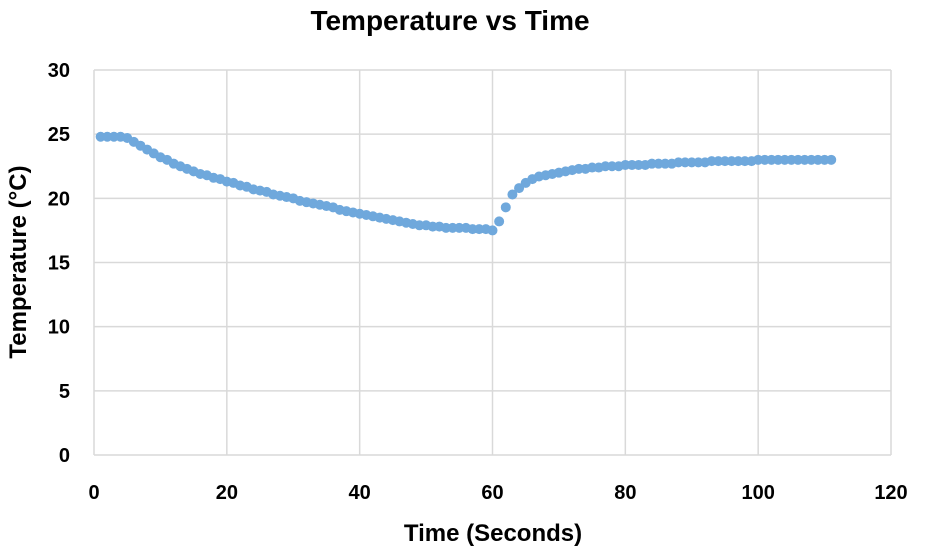 The height and width of the screenshot is (550, 928). Describe the element at coordinates (18, 261) in the screenshot. I see `y-axis-label: Temperature (°C)` at that location.